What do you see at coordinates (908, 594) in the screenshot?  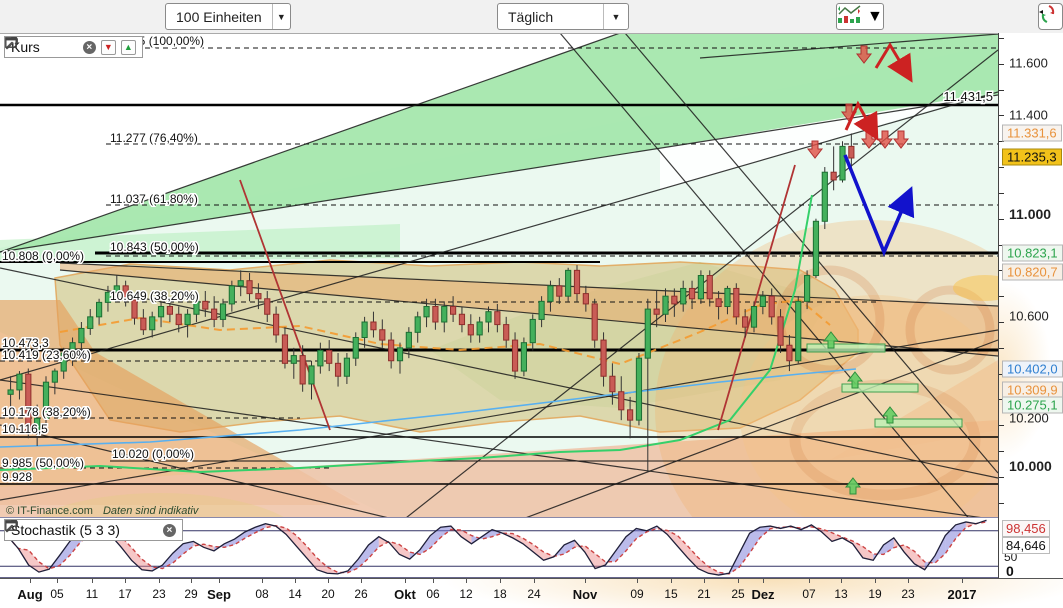 I see `time-tick-label: 23` at bounding box center [908, 594].